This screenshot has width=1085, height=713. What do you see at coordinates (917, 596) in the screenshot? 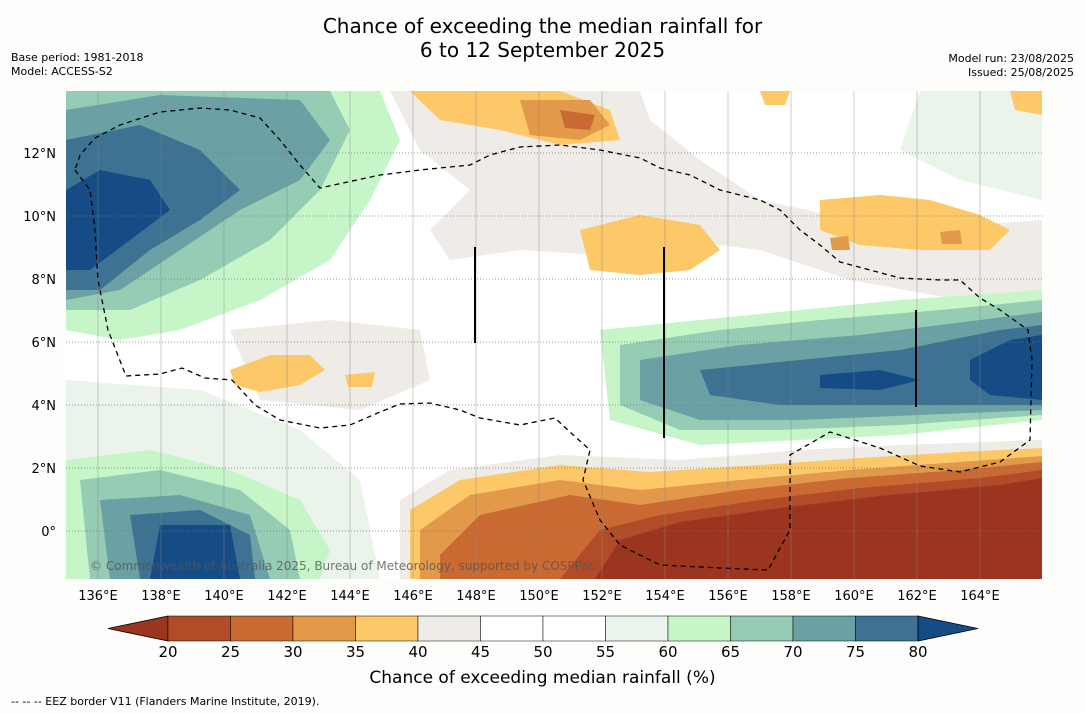
I see `lon-label: 162°E` at bounding box center [917, 596].